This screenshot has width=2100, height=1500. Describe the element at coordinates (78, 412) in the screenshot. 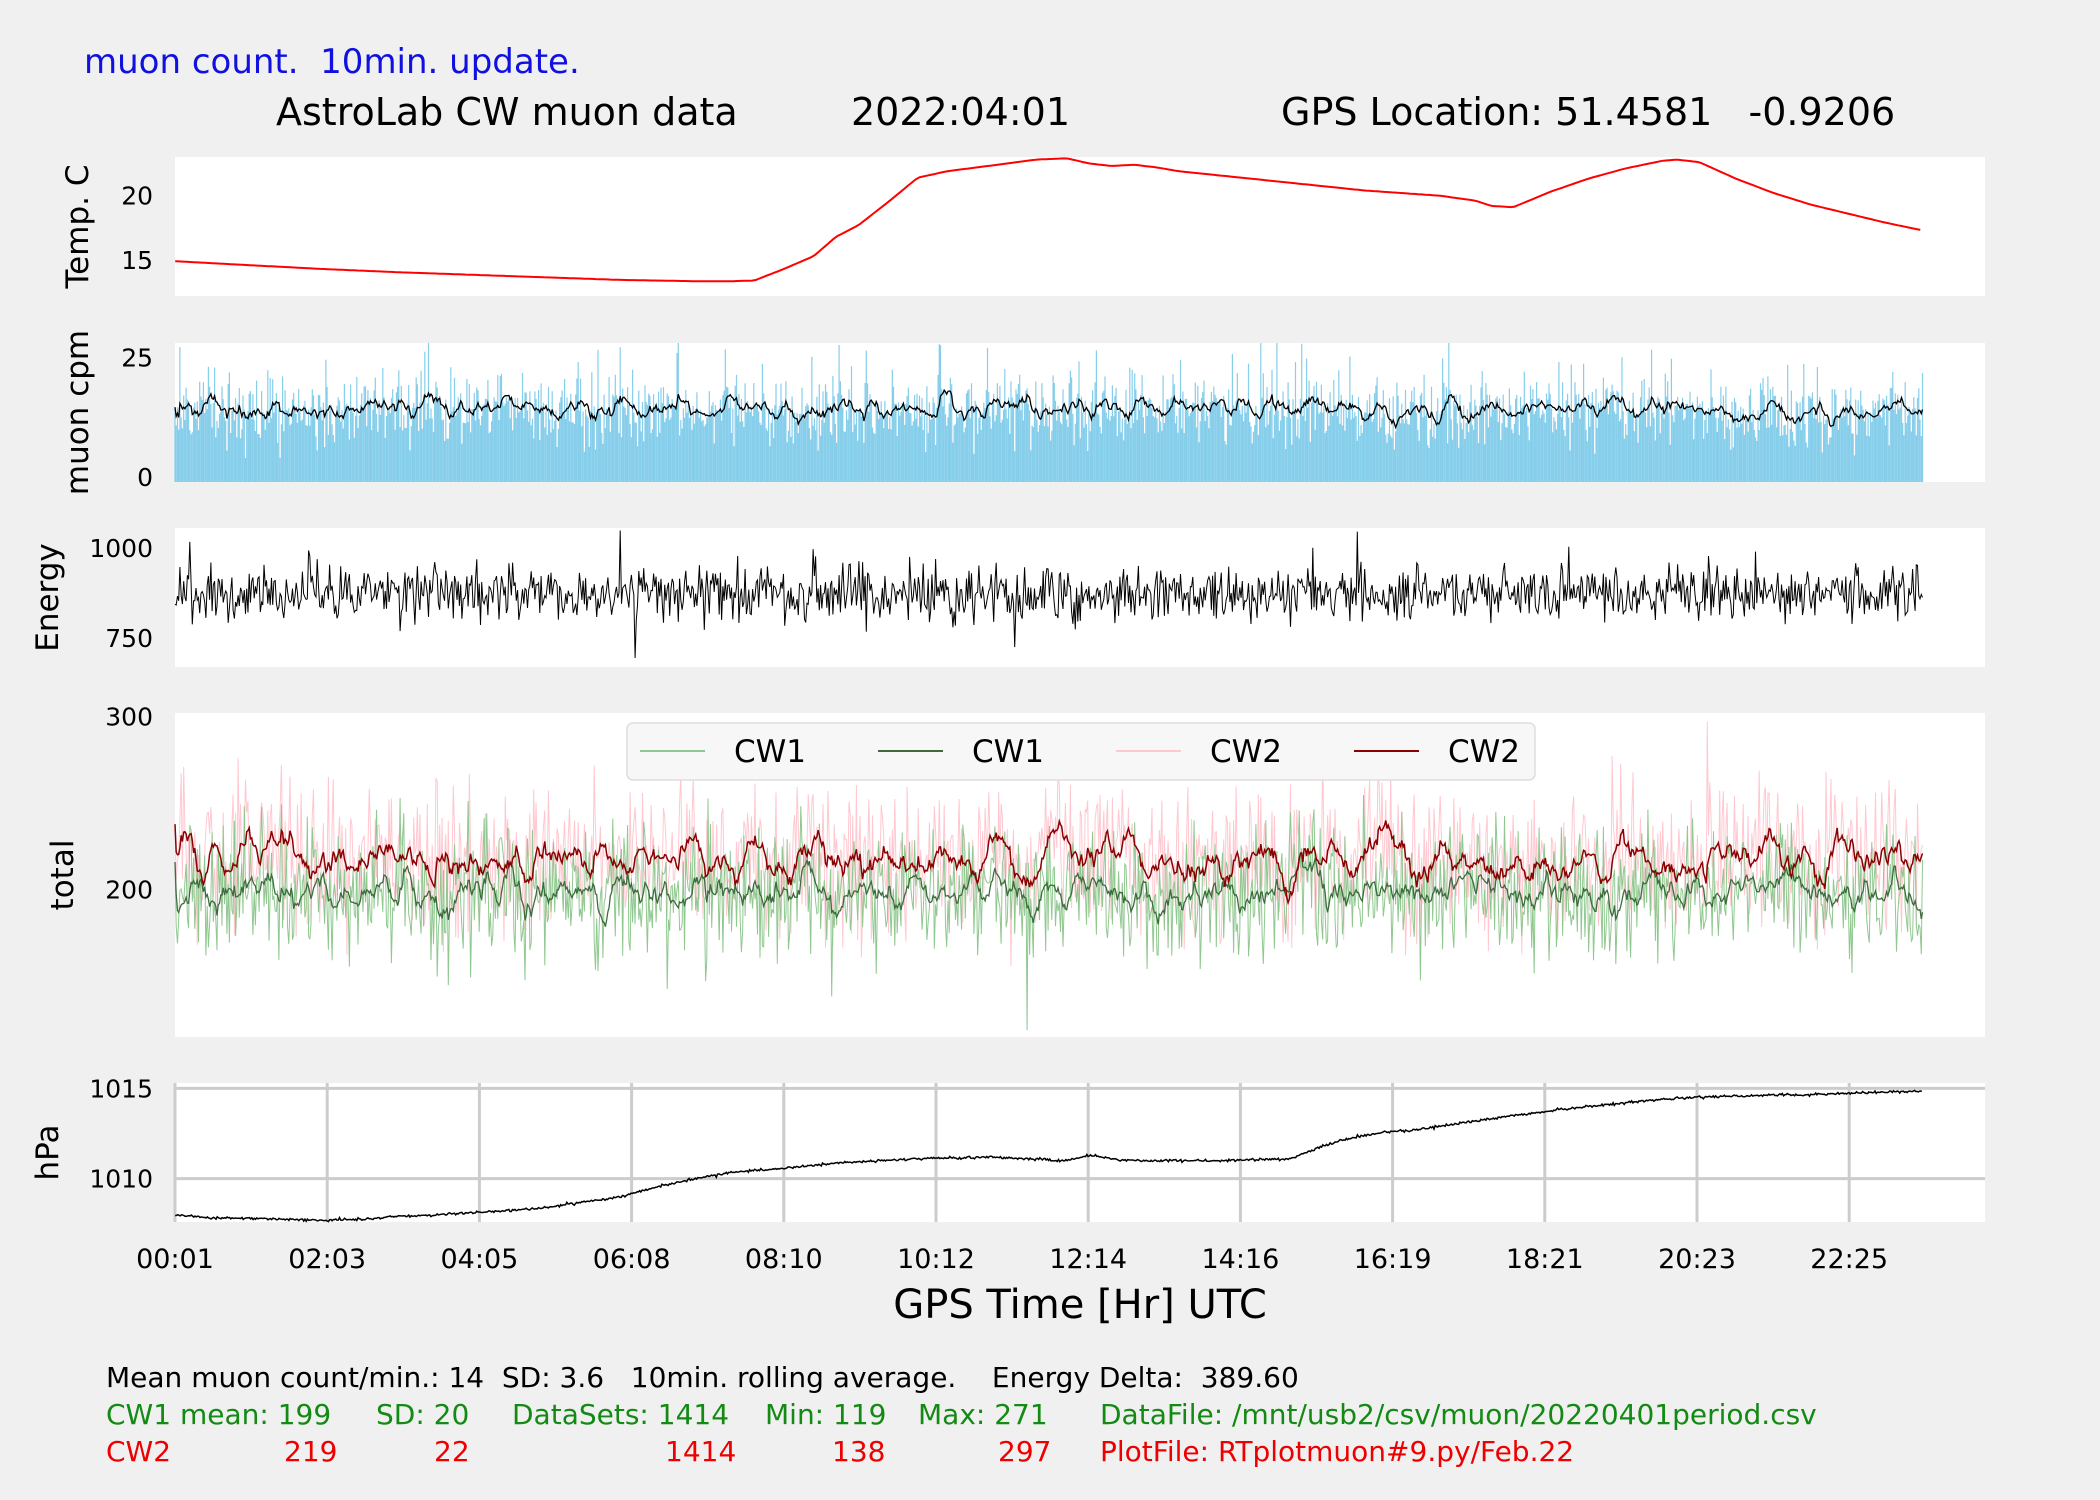

I see `y-axis-label: muon cpm` at that location.